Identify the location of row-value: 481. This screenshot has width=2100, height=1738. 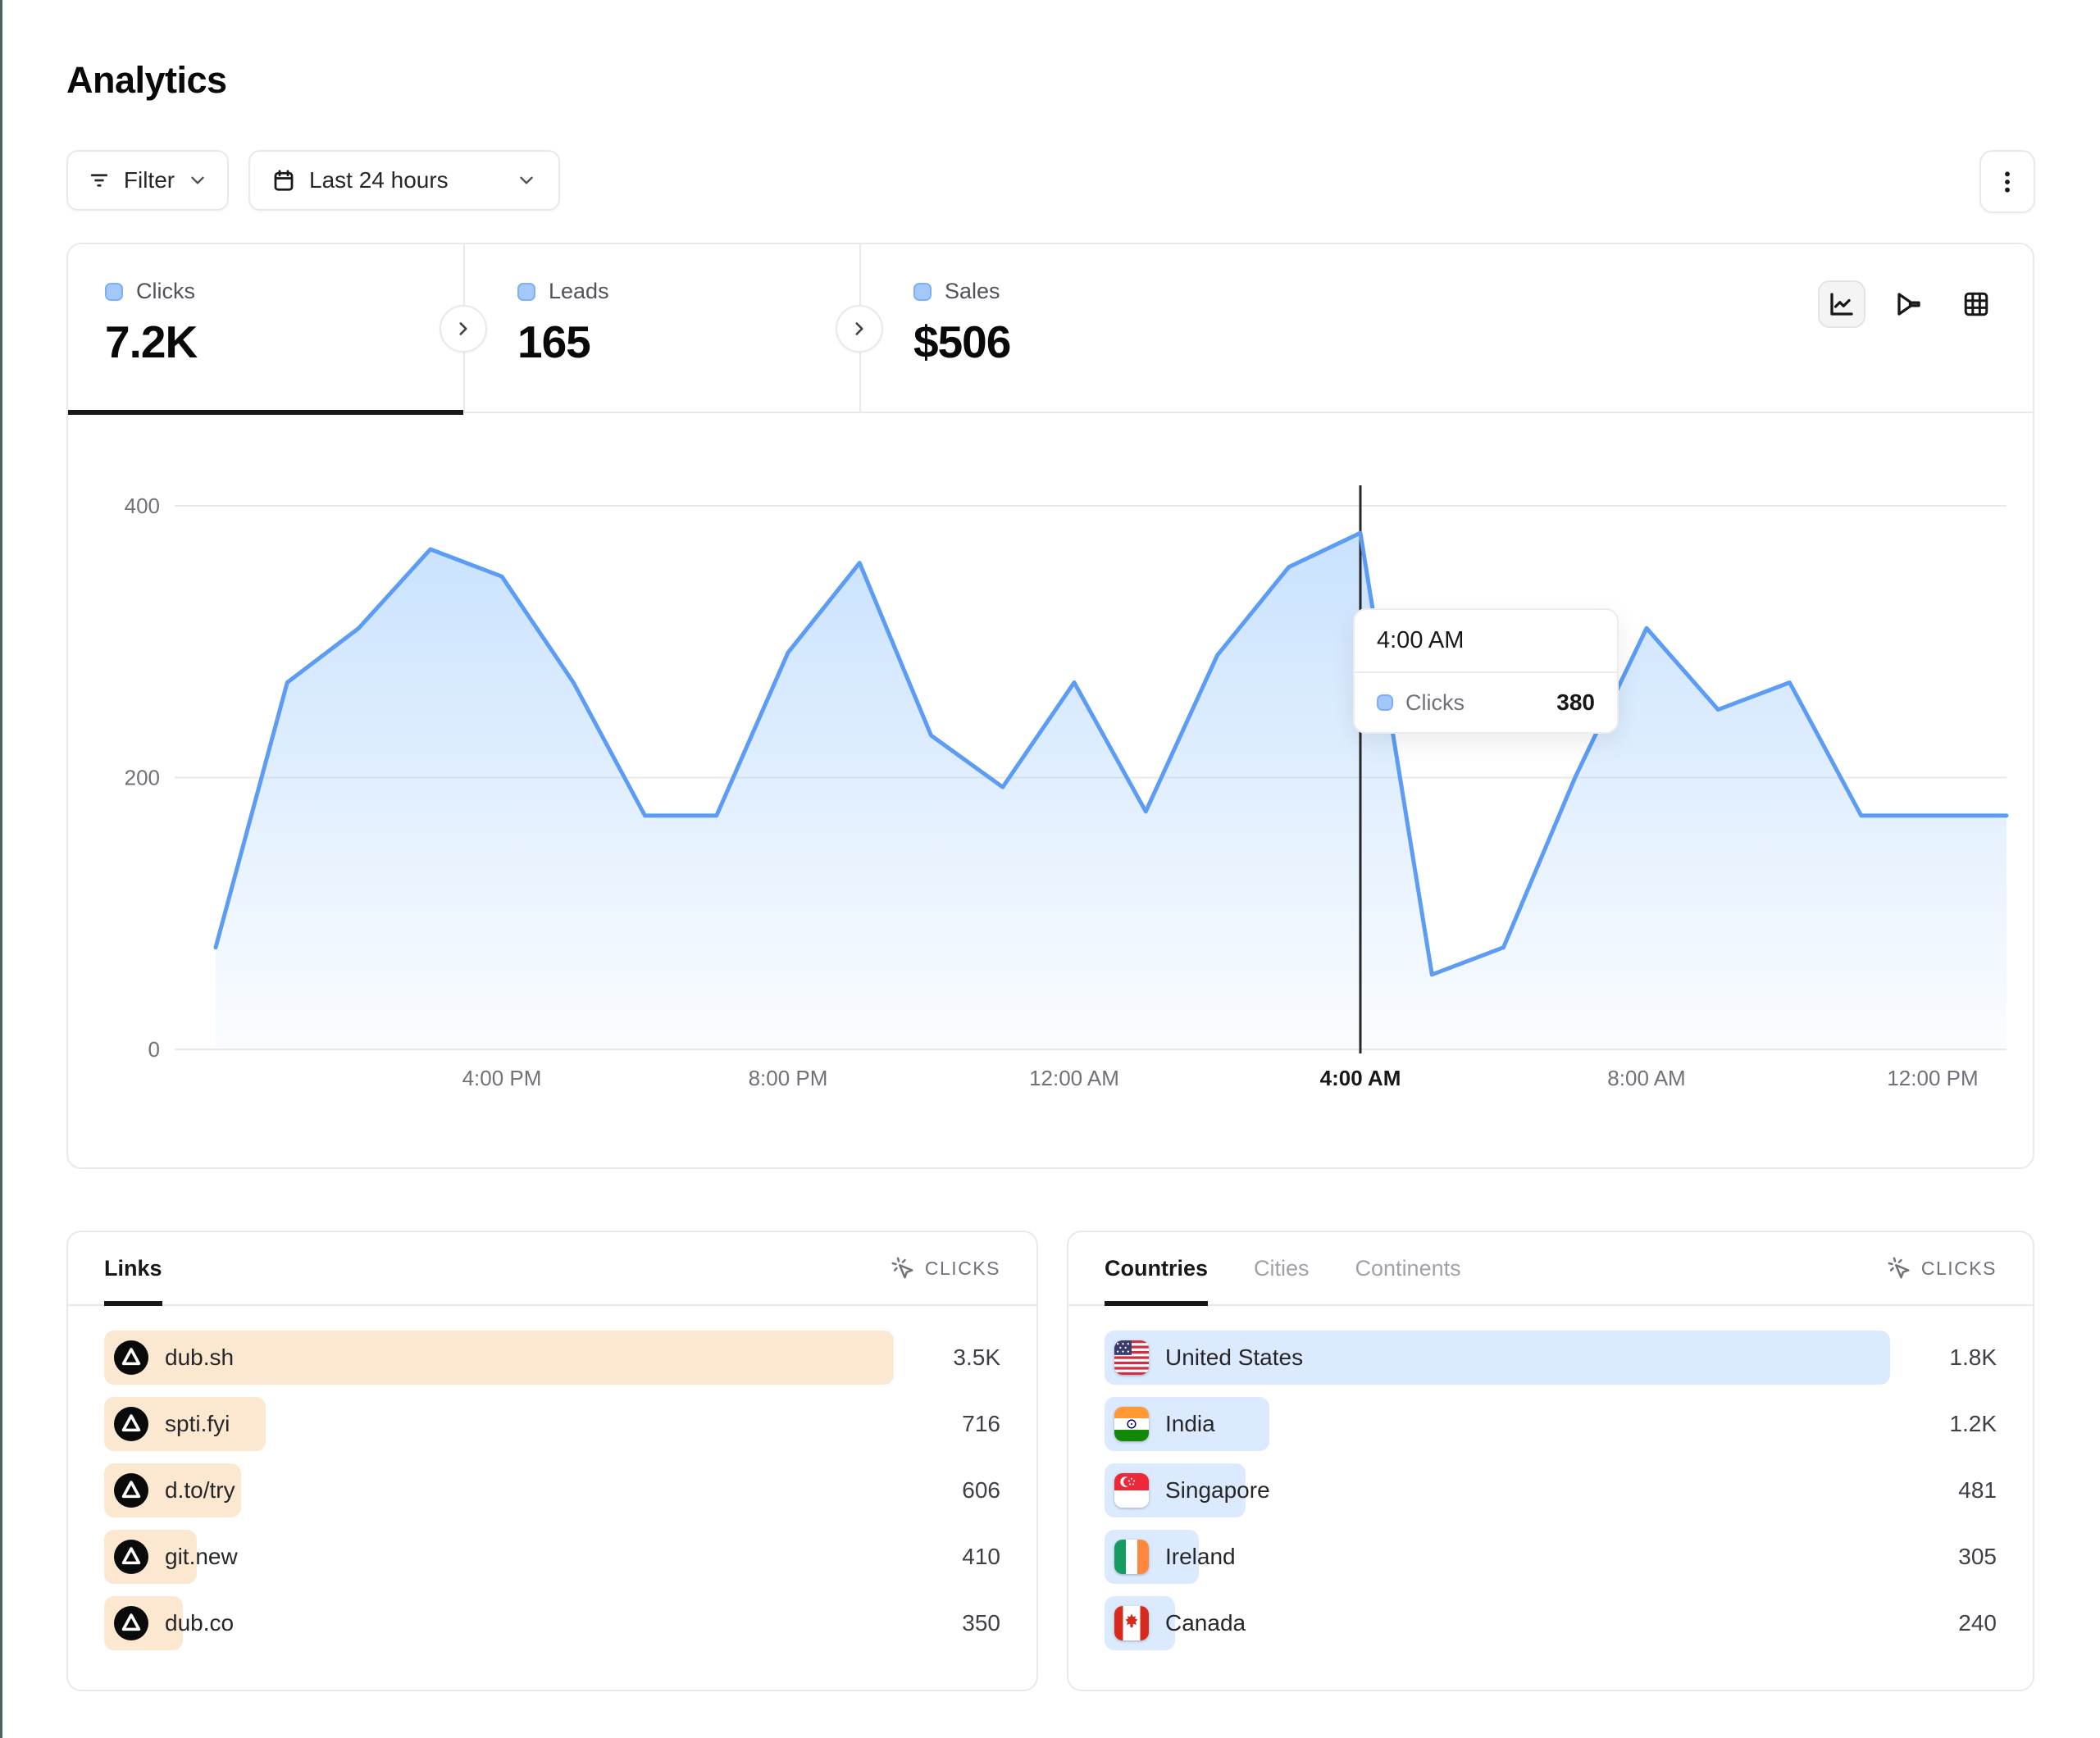
(1977, 1490).